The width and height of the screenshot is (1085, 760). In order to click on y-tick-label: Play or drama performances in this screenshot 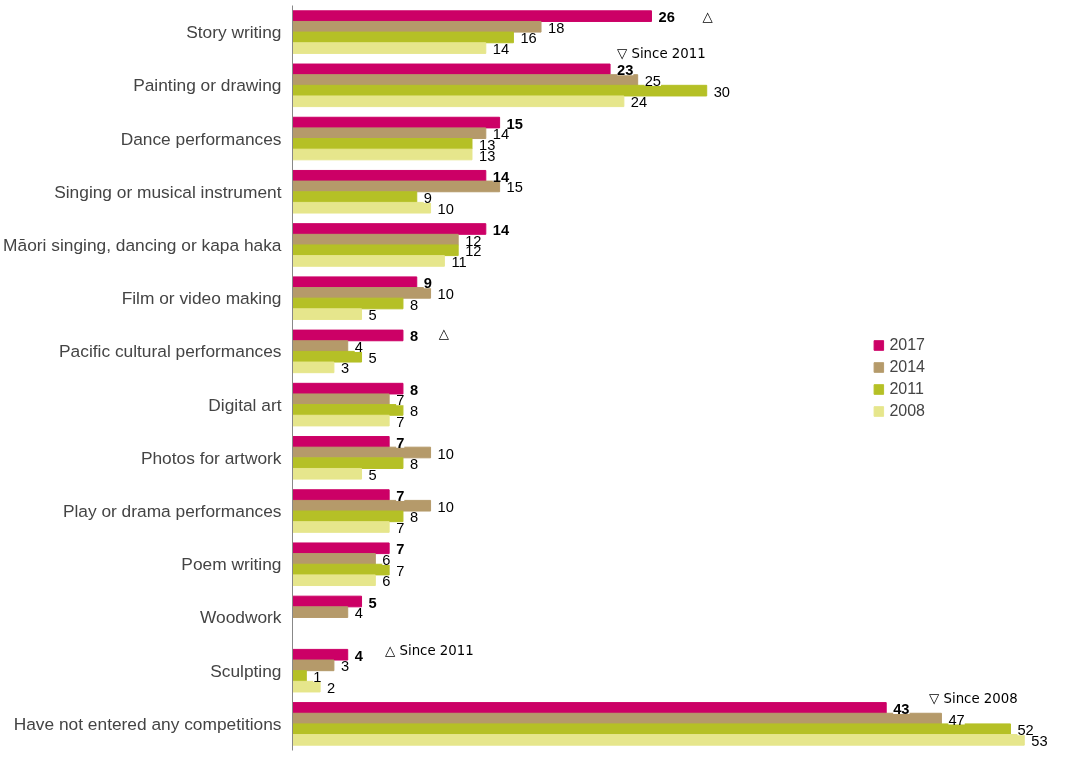, I will do `click(172, 511)`.